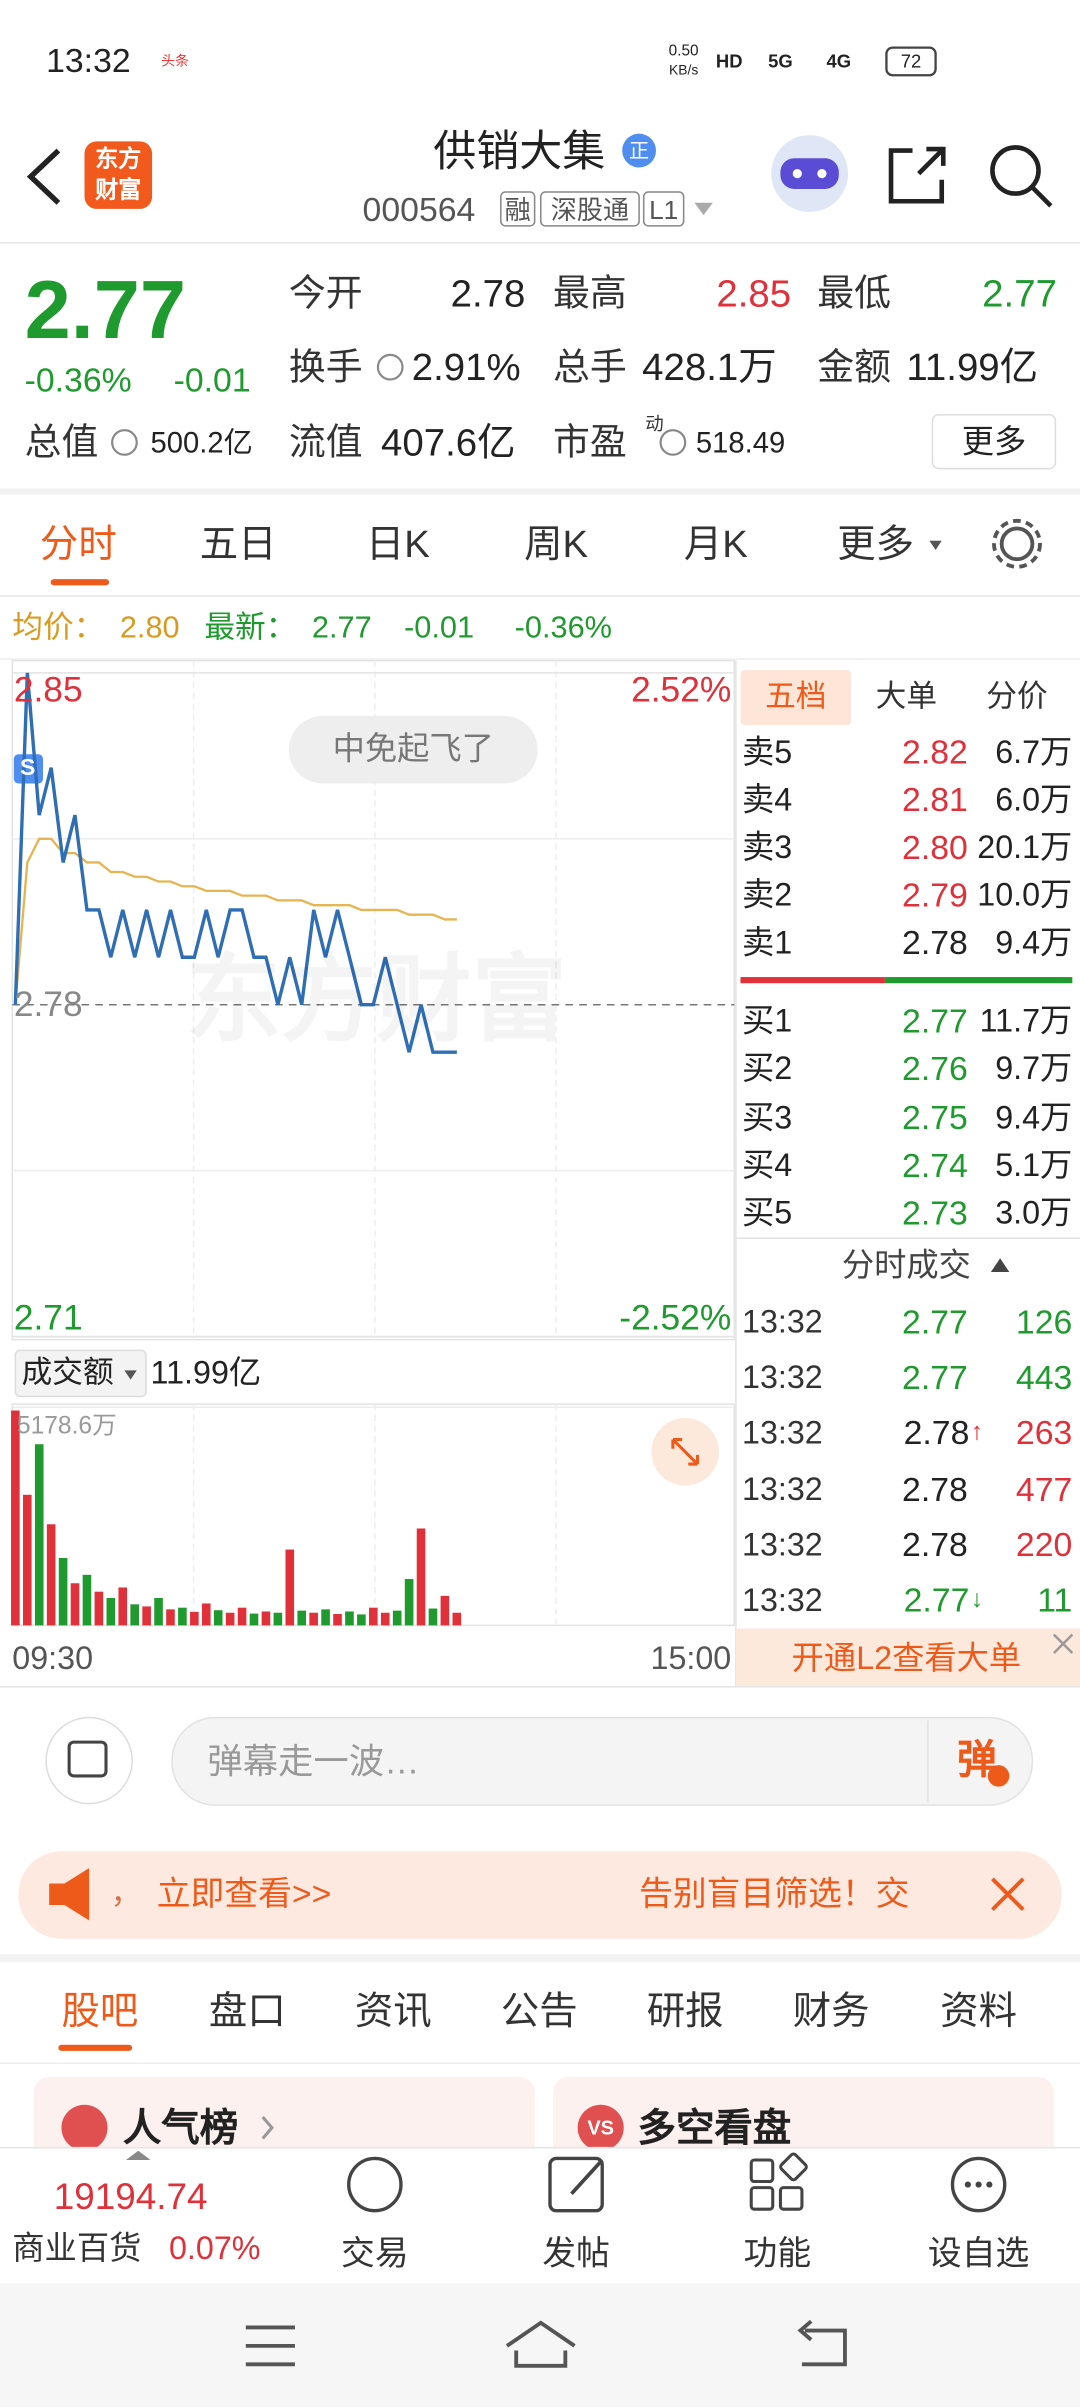 This screenshot has width=1080, height=2408. I want to click on trade-icon, so click(375, 2184).